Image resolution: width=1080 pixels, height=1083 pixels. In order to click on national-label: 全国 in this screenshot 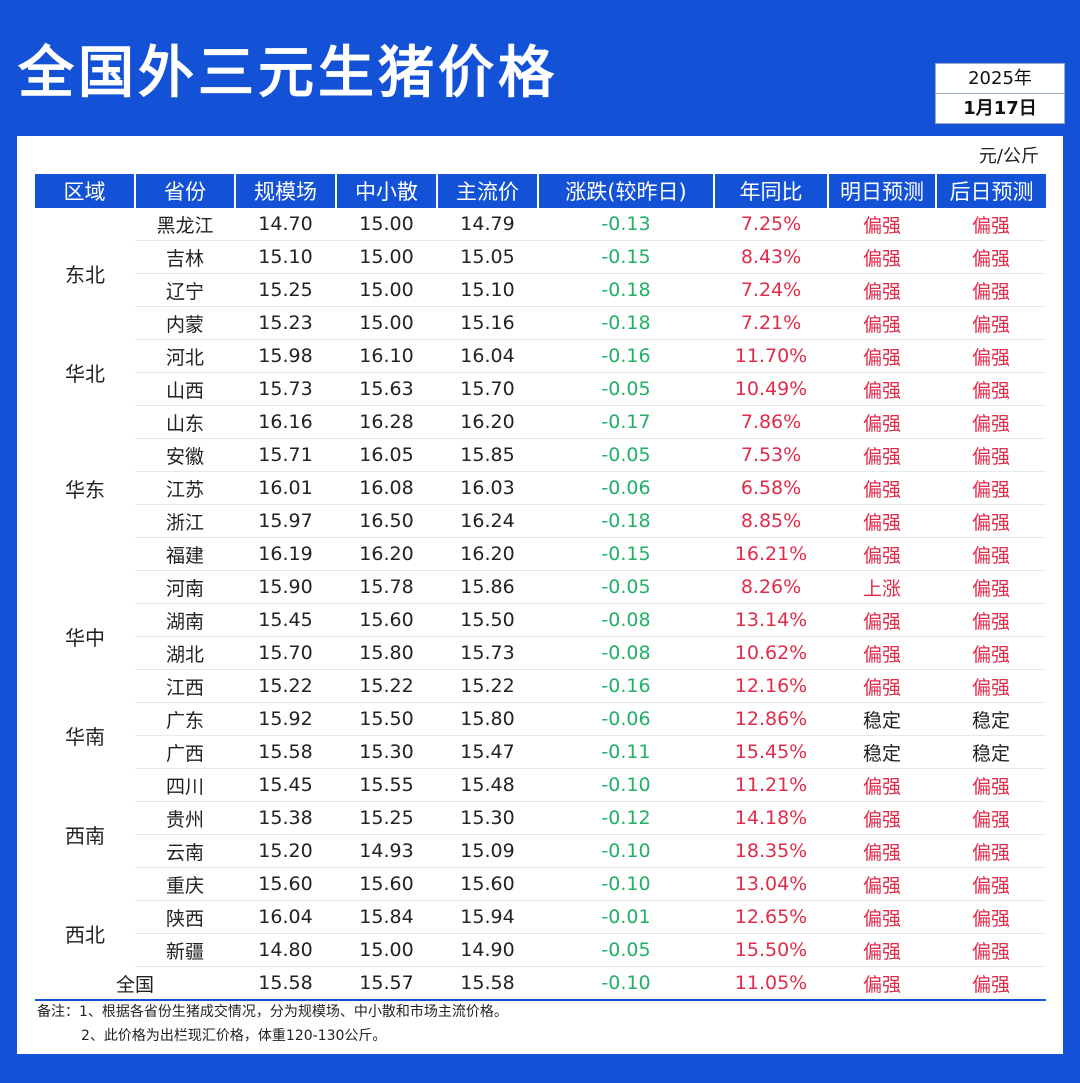, I will do `click(135, 983)`.